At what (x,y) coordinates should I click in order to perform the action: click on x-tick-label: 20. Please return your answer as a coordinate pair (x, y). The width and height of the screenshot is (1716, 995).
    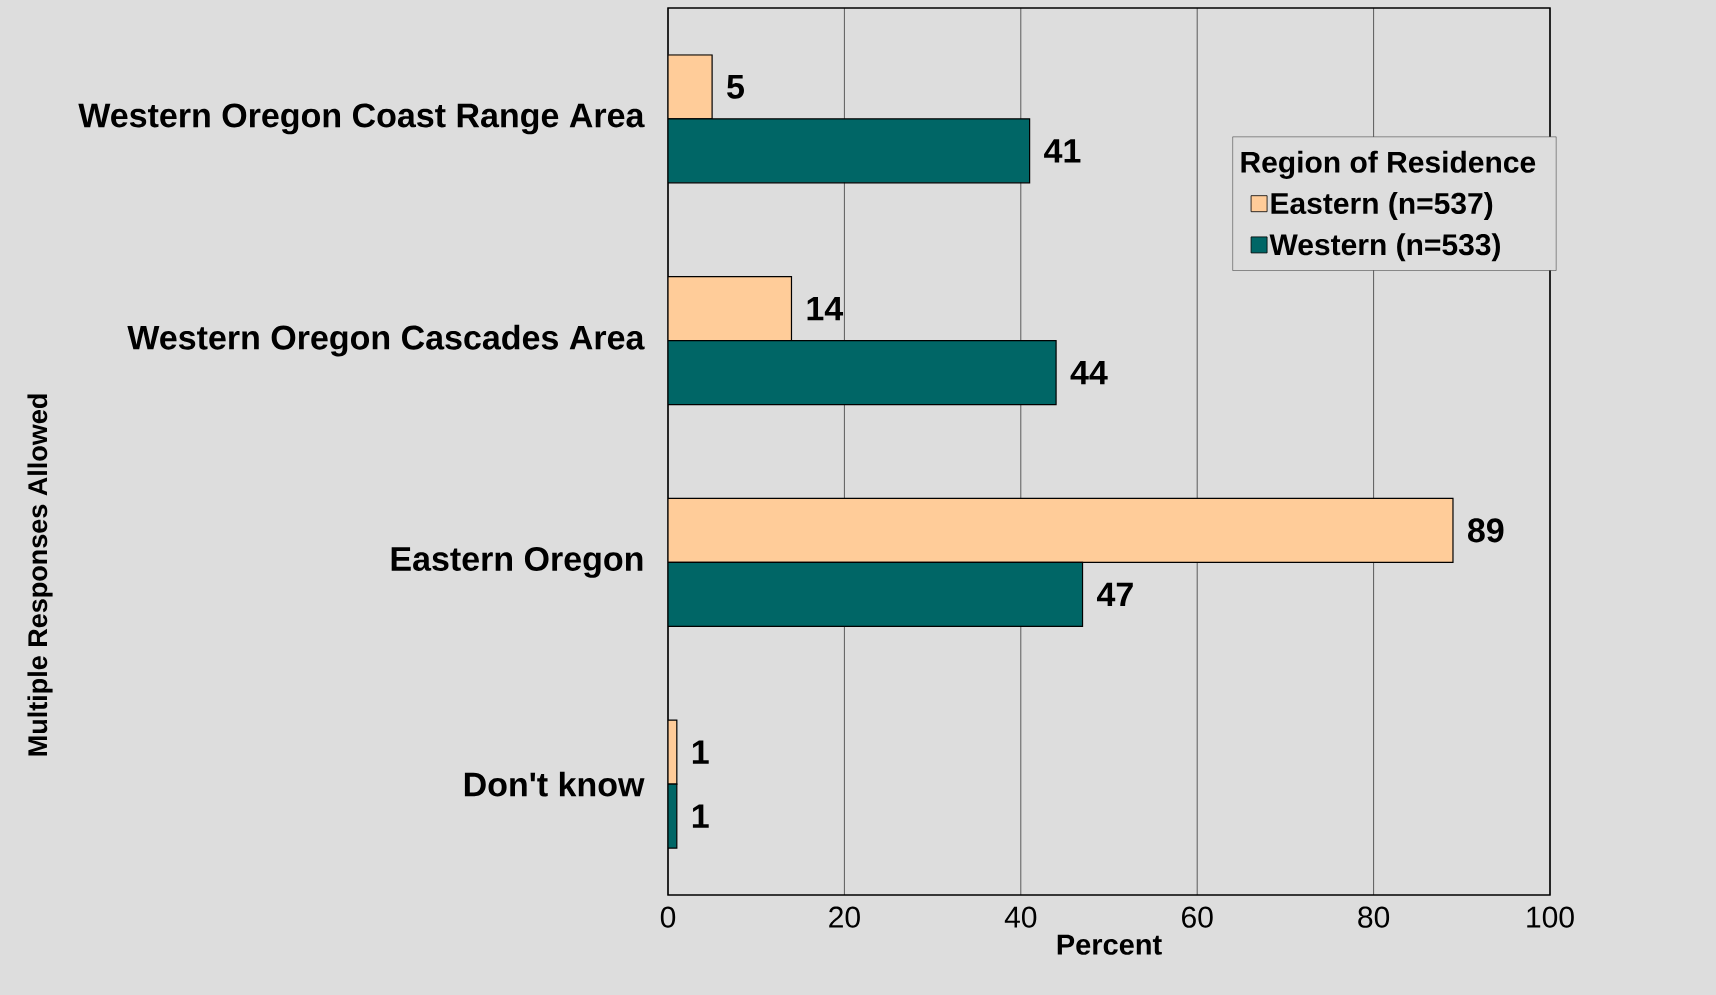
    Looking at the image, I should click on (844, 917).